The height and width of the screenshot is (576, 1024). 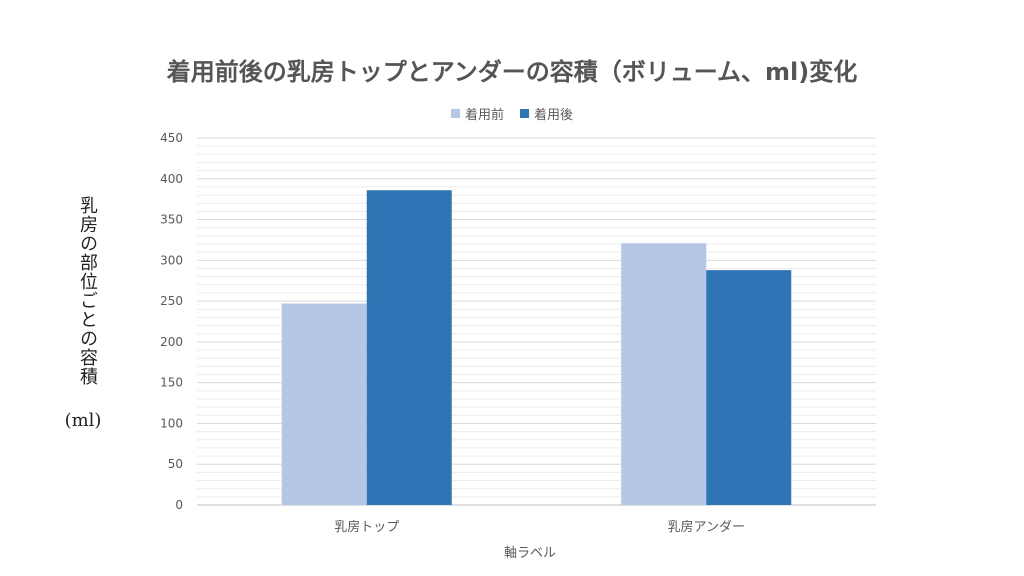 What do you see at coordinates (171, 342) in the screenshot?
I see `y-tick-label: 200` at bounding box center [171, 342].